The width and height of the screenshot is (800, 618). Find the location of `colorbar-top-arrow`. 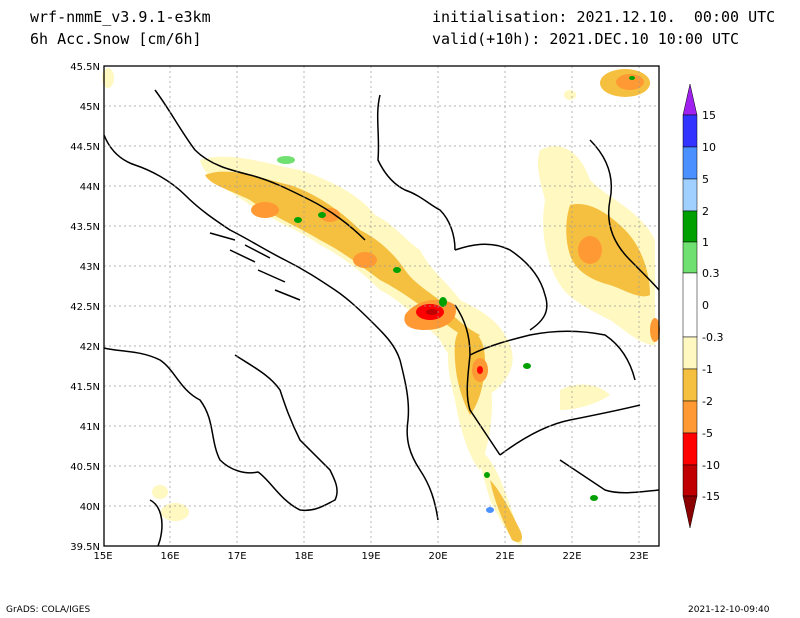

colorbar-top-arrow is located at coordinates (690, 99).